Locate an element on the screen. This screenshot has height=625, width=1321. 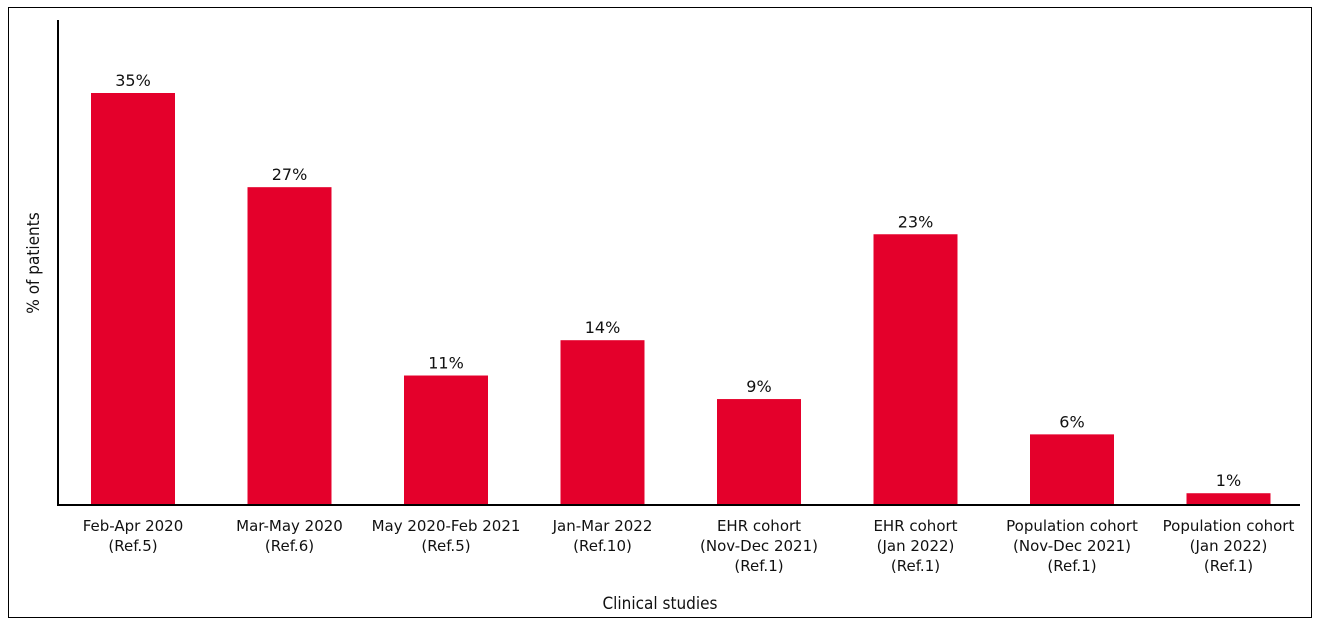
x-tick-label-6: EHR cohort (Jan 2022) (Ref.1) is located at coordinates (915, 546).